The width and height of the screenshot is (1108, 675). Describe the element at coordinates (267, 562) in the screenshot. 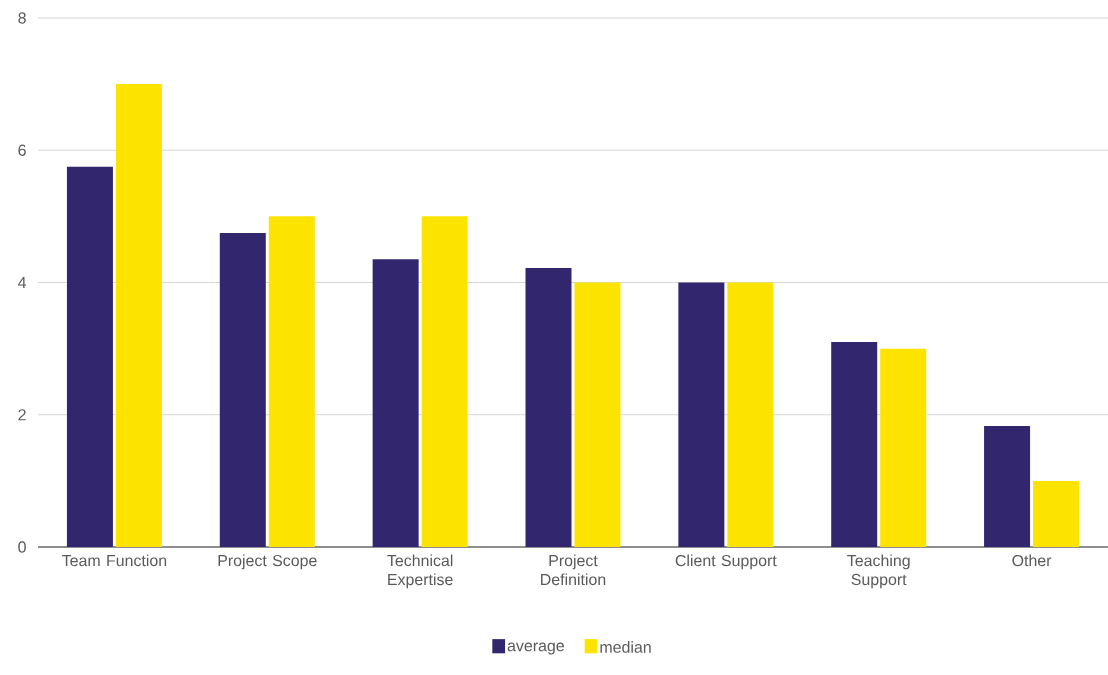

I see `x-tick-label: Project Scope` at that location.